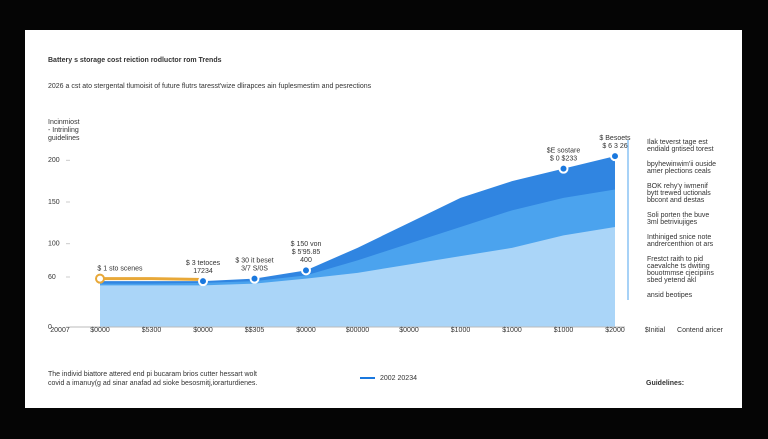 The width and height of the screenshot is (768, 439). Describe the element at coordinates (152, 279) in the screenshot. I see `line` at that location.